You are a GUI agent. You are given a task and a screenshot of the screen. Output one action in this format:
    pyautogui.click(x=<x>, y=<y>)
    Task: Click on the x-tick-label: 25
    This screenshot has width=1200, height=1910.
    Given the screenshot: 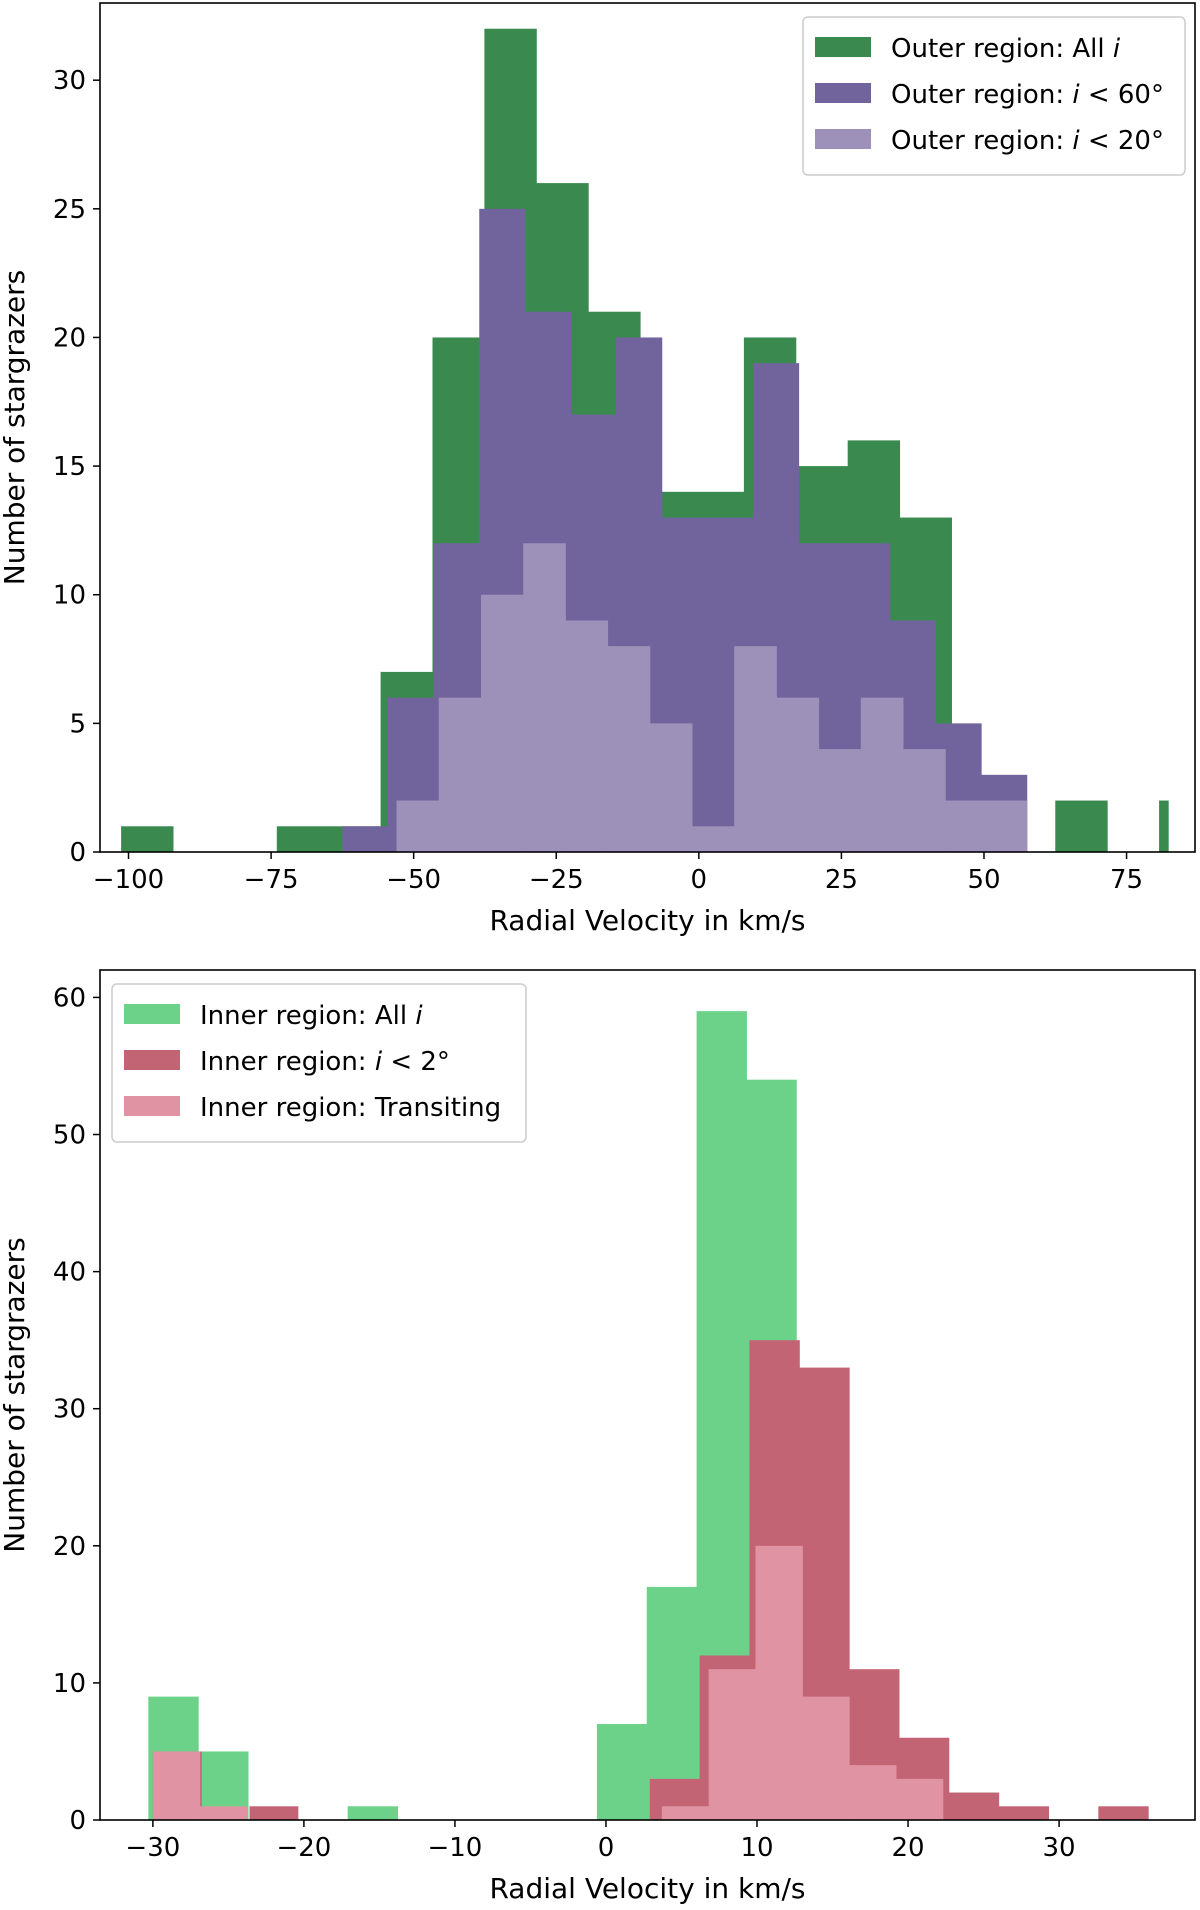 What is the action you would take?
    pyautogui.click(x=841, y=880)
    